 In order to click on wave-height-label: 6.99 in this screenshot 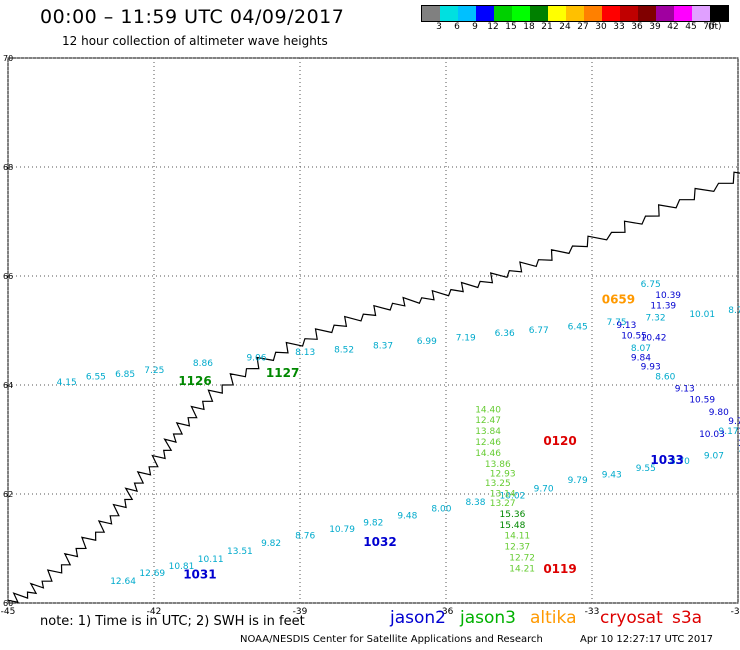, I will do `click(427, 342)`.